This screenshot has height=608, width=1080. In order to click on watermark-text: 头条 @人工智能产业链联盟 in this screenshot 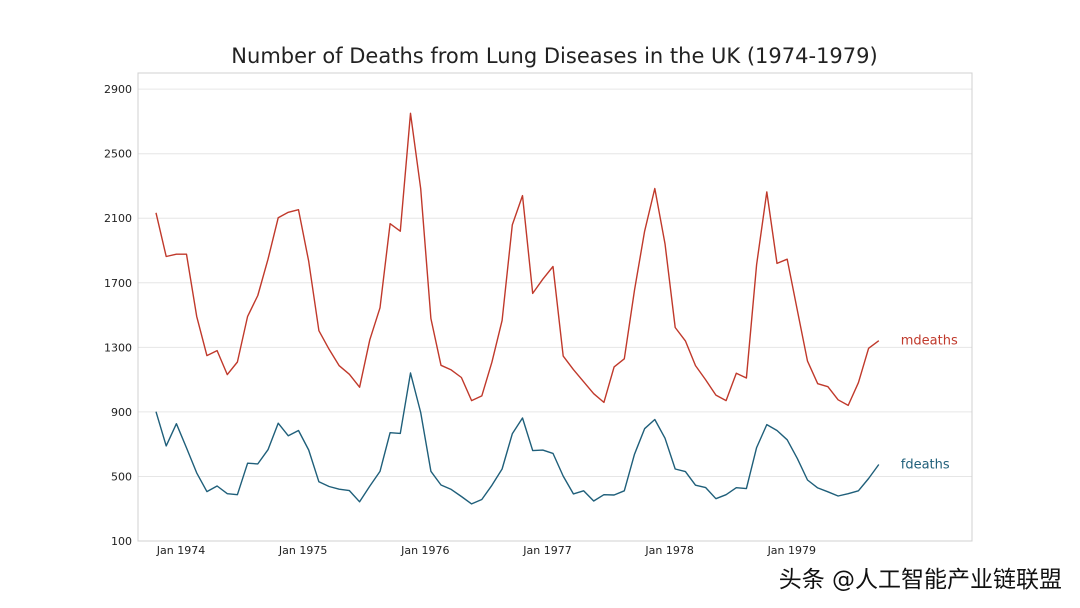, I will do `click(920, 580)`.